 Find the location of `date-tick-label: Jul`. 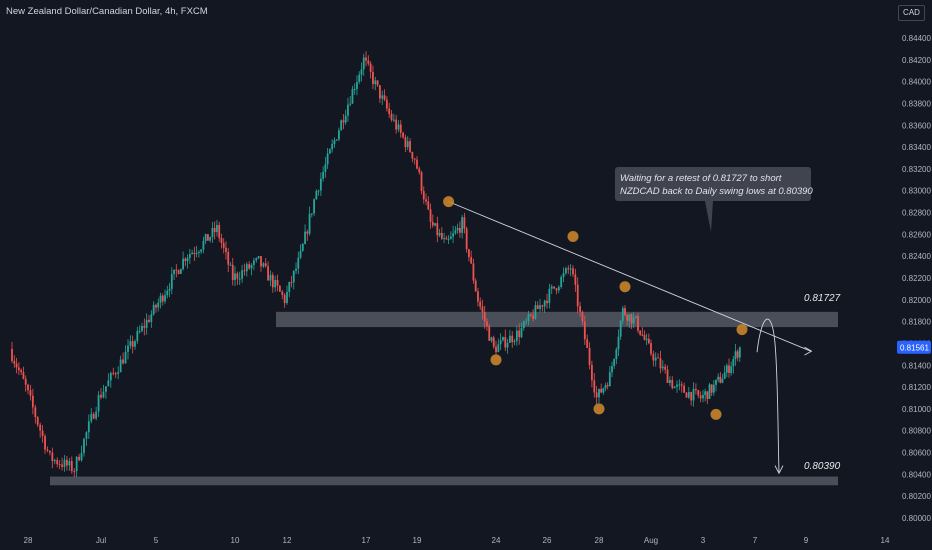

date-tick-label: Jul is located at coordinates (101, 540).